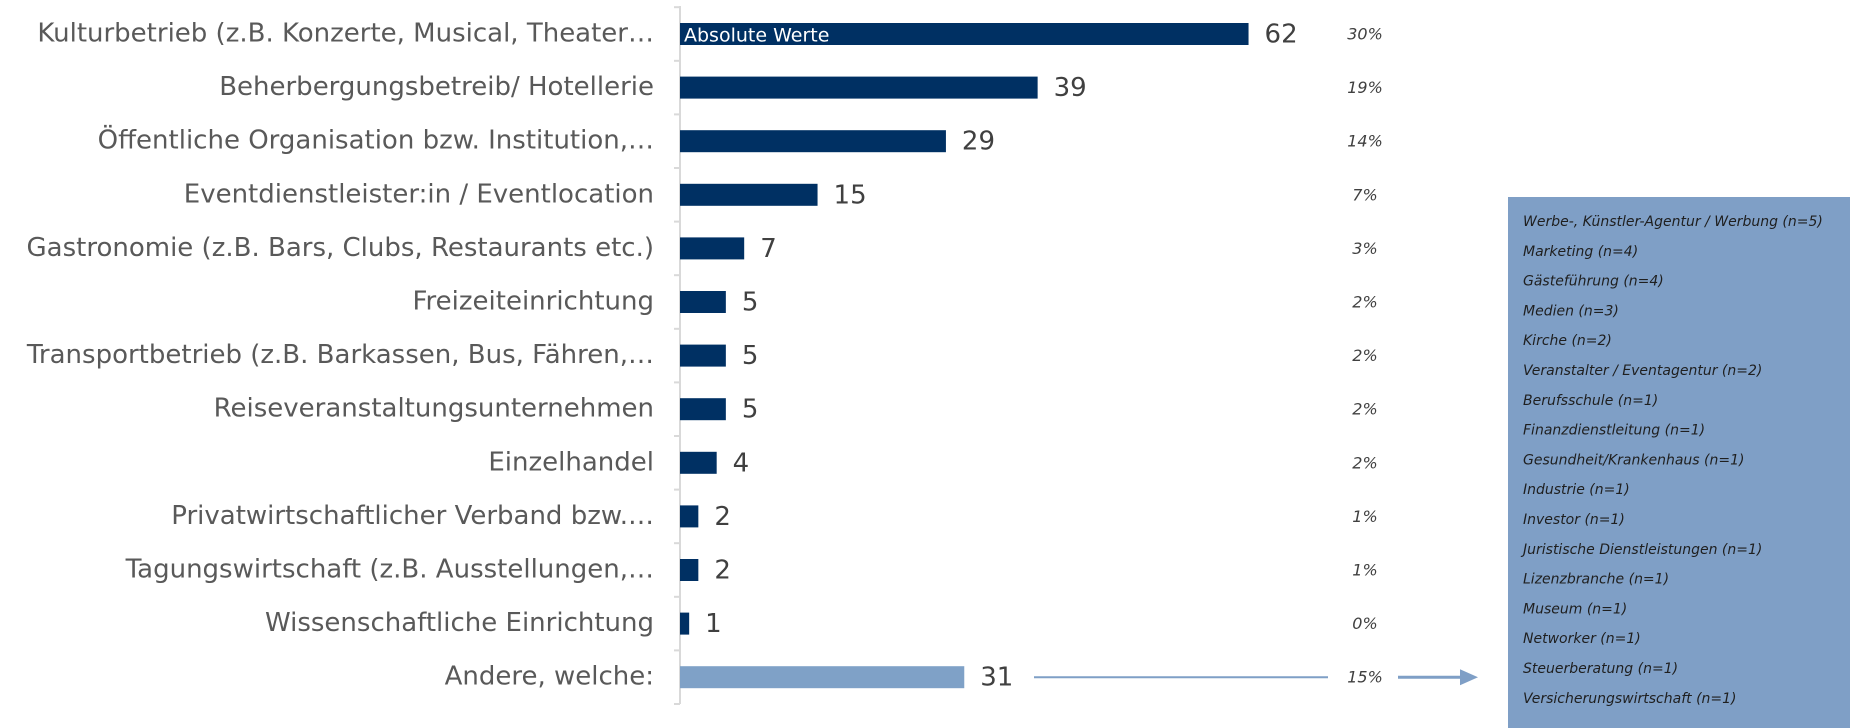 This screenshot has height=728, width=1850. Describe the element at coordinates (978, 142) in the screenshot. I see `value-label: 29` at that location.